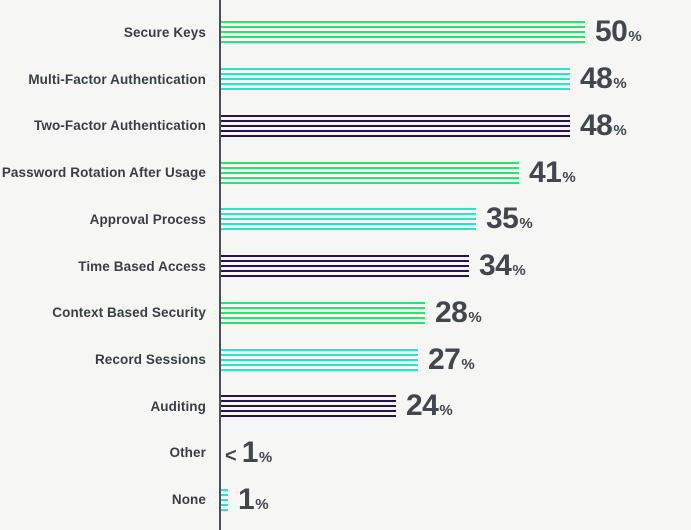 This screenshot has width=691, height=530. Describe the element at coordinates (455, 406) in the screenshot. I see `bar-track: 24 %` at that location.